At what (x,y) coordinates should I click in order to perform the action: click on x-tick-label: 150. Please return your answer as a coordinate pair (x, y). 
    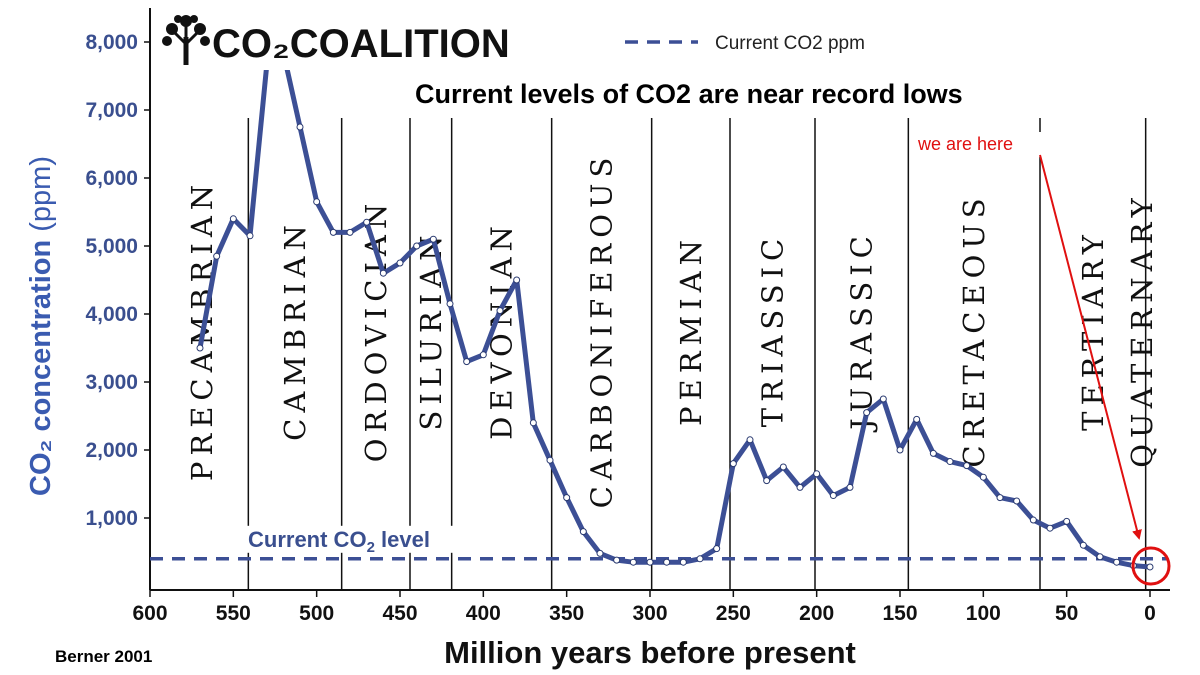
    Looking at the image, I should click on (899, 613).